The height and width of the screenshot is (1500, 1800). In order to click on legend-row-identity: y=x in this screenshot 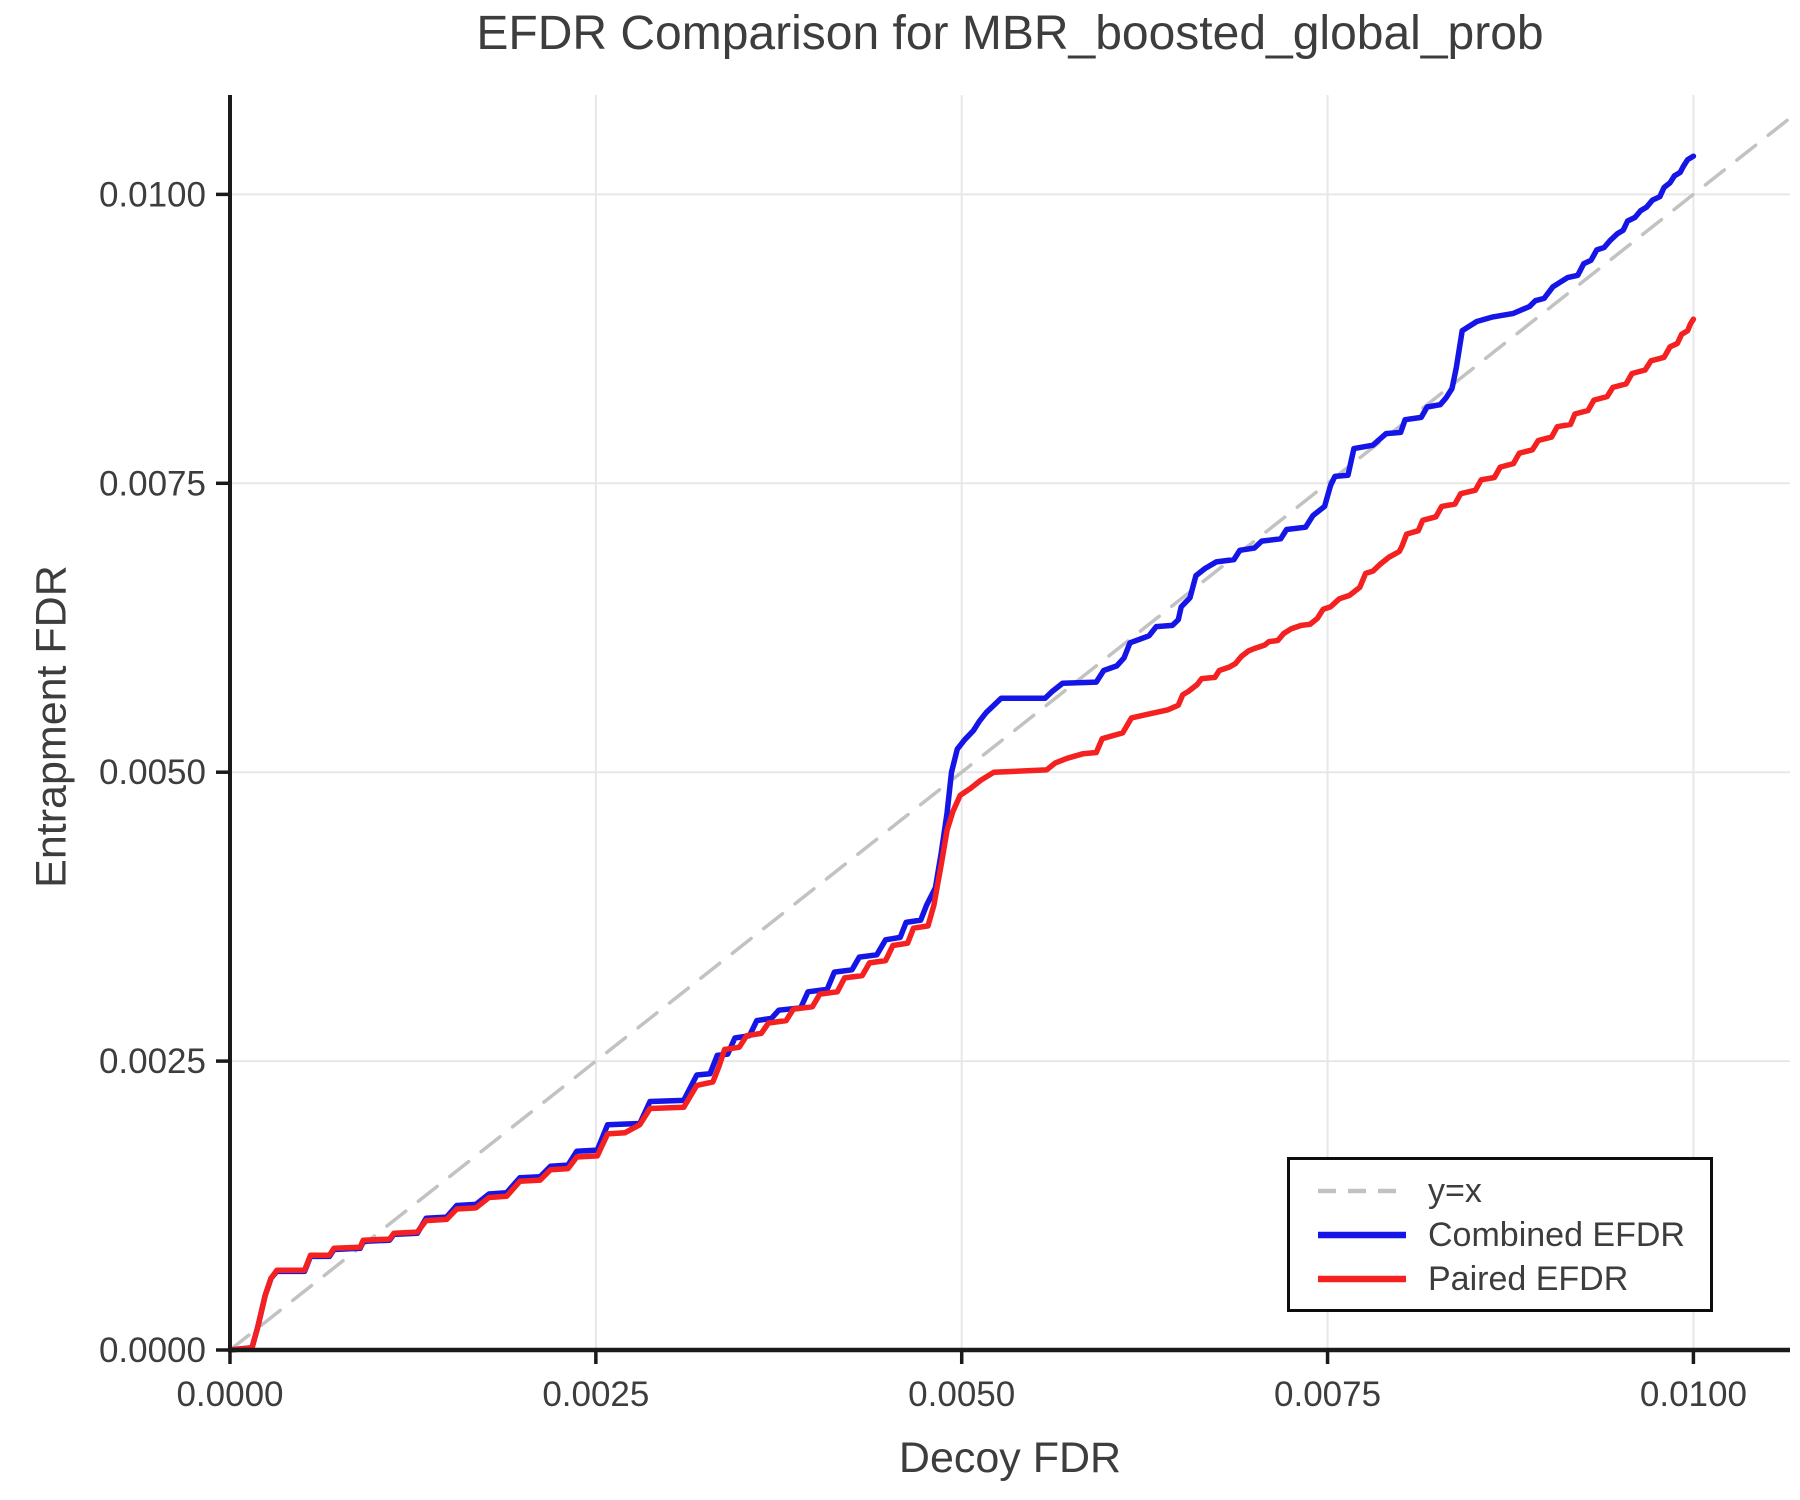, I will do `click(1513, 1191)`.